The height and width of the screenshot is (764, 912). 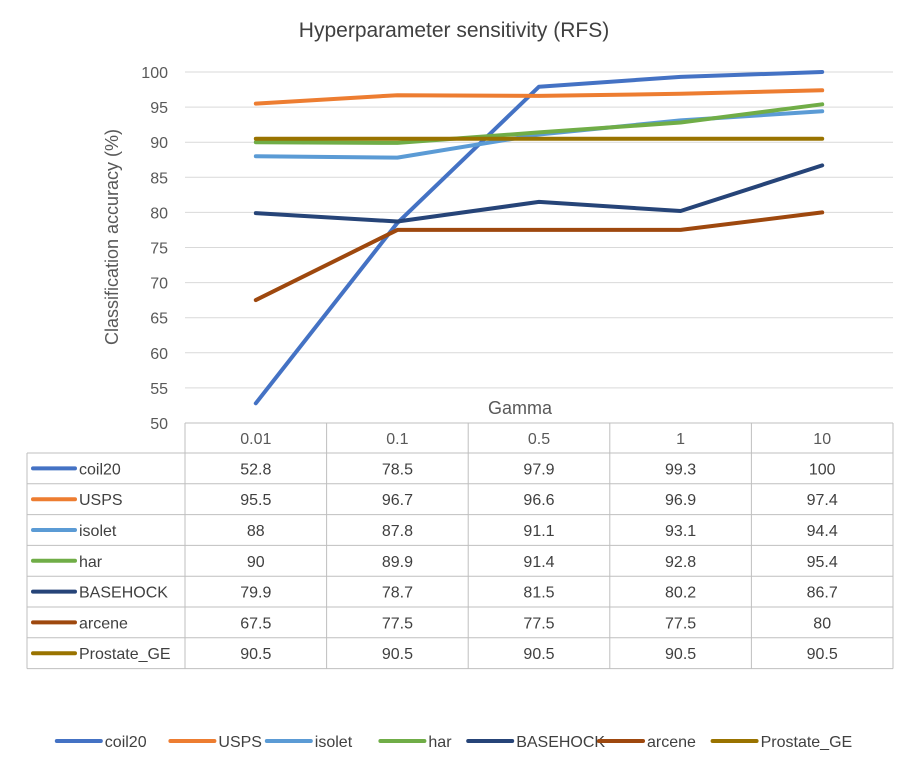 I want to click on table-value-cell: 80, so click(x=822, y=623).